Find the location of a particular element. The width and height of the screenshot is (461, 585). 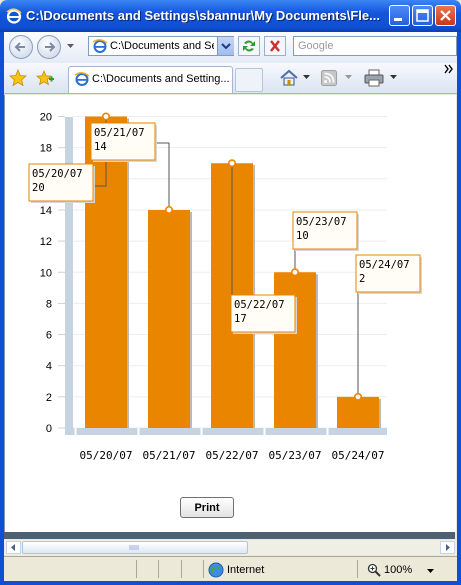

maximize-icon is located at coordinates (422, 15).